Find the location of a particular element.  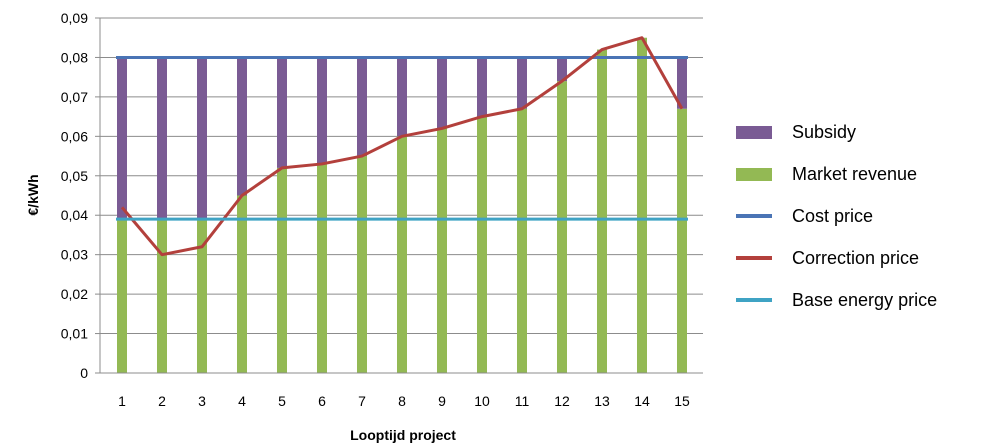

x-tick-label: 4 is located at coordinates (242, 401).